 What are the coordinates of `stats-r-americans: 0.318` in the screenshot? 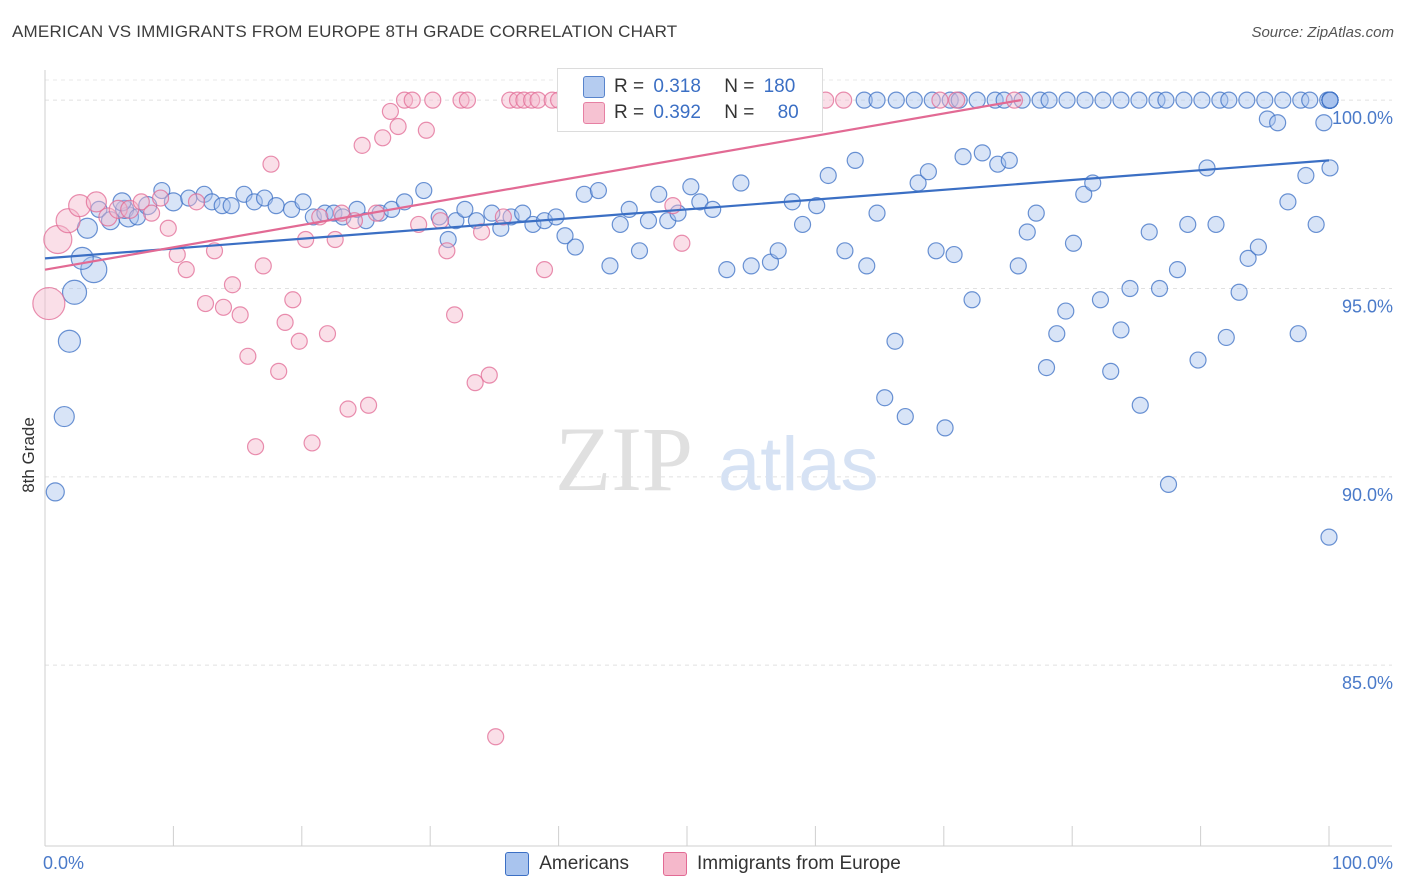 It's located at (677, 86).